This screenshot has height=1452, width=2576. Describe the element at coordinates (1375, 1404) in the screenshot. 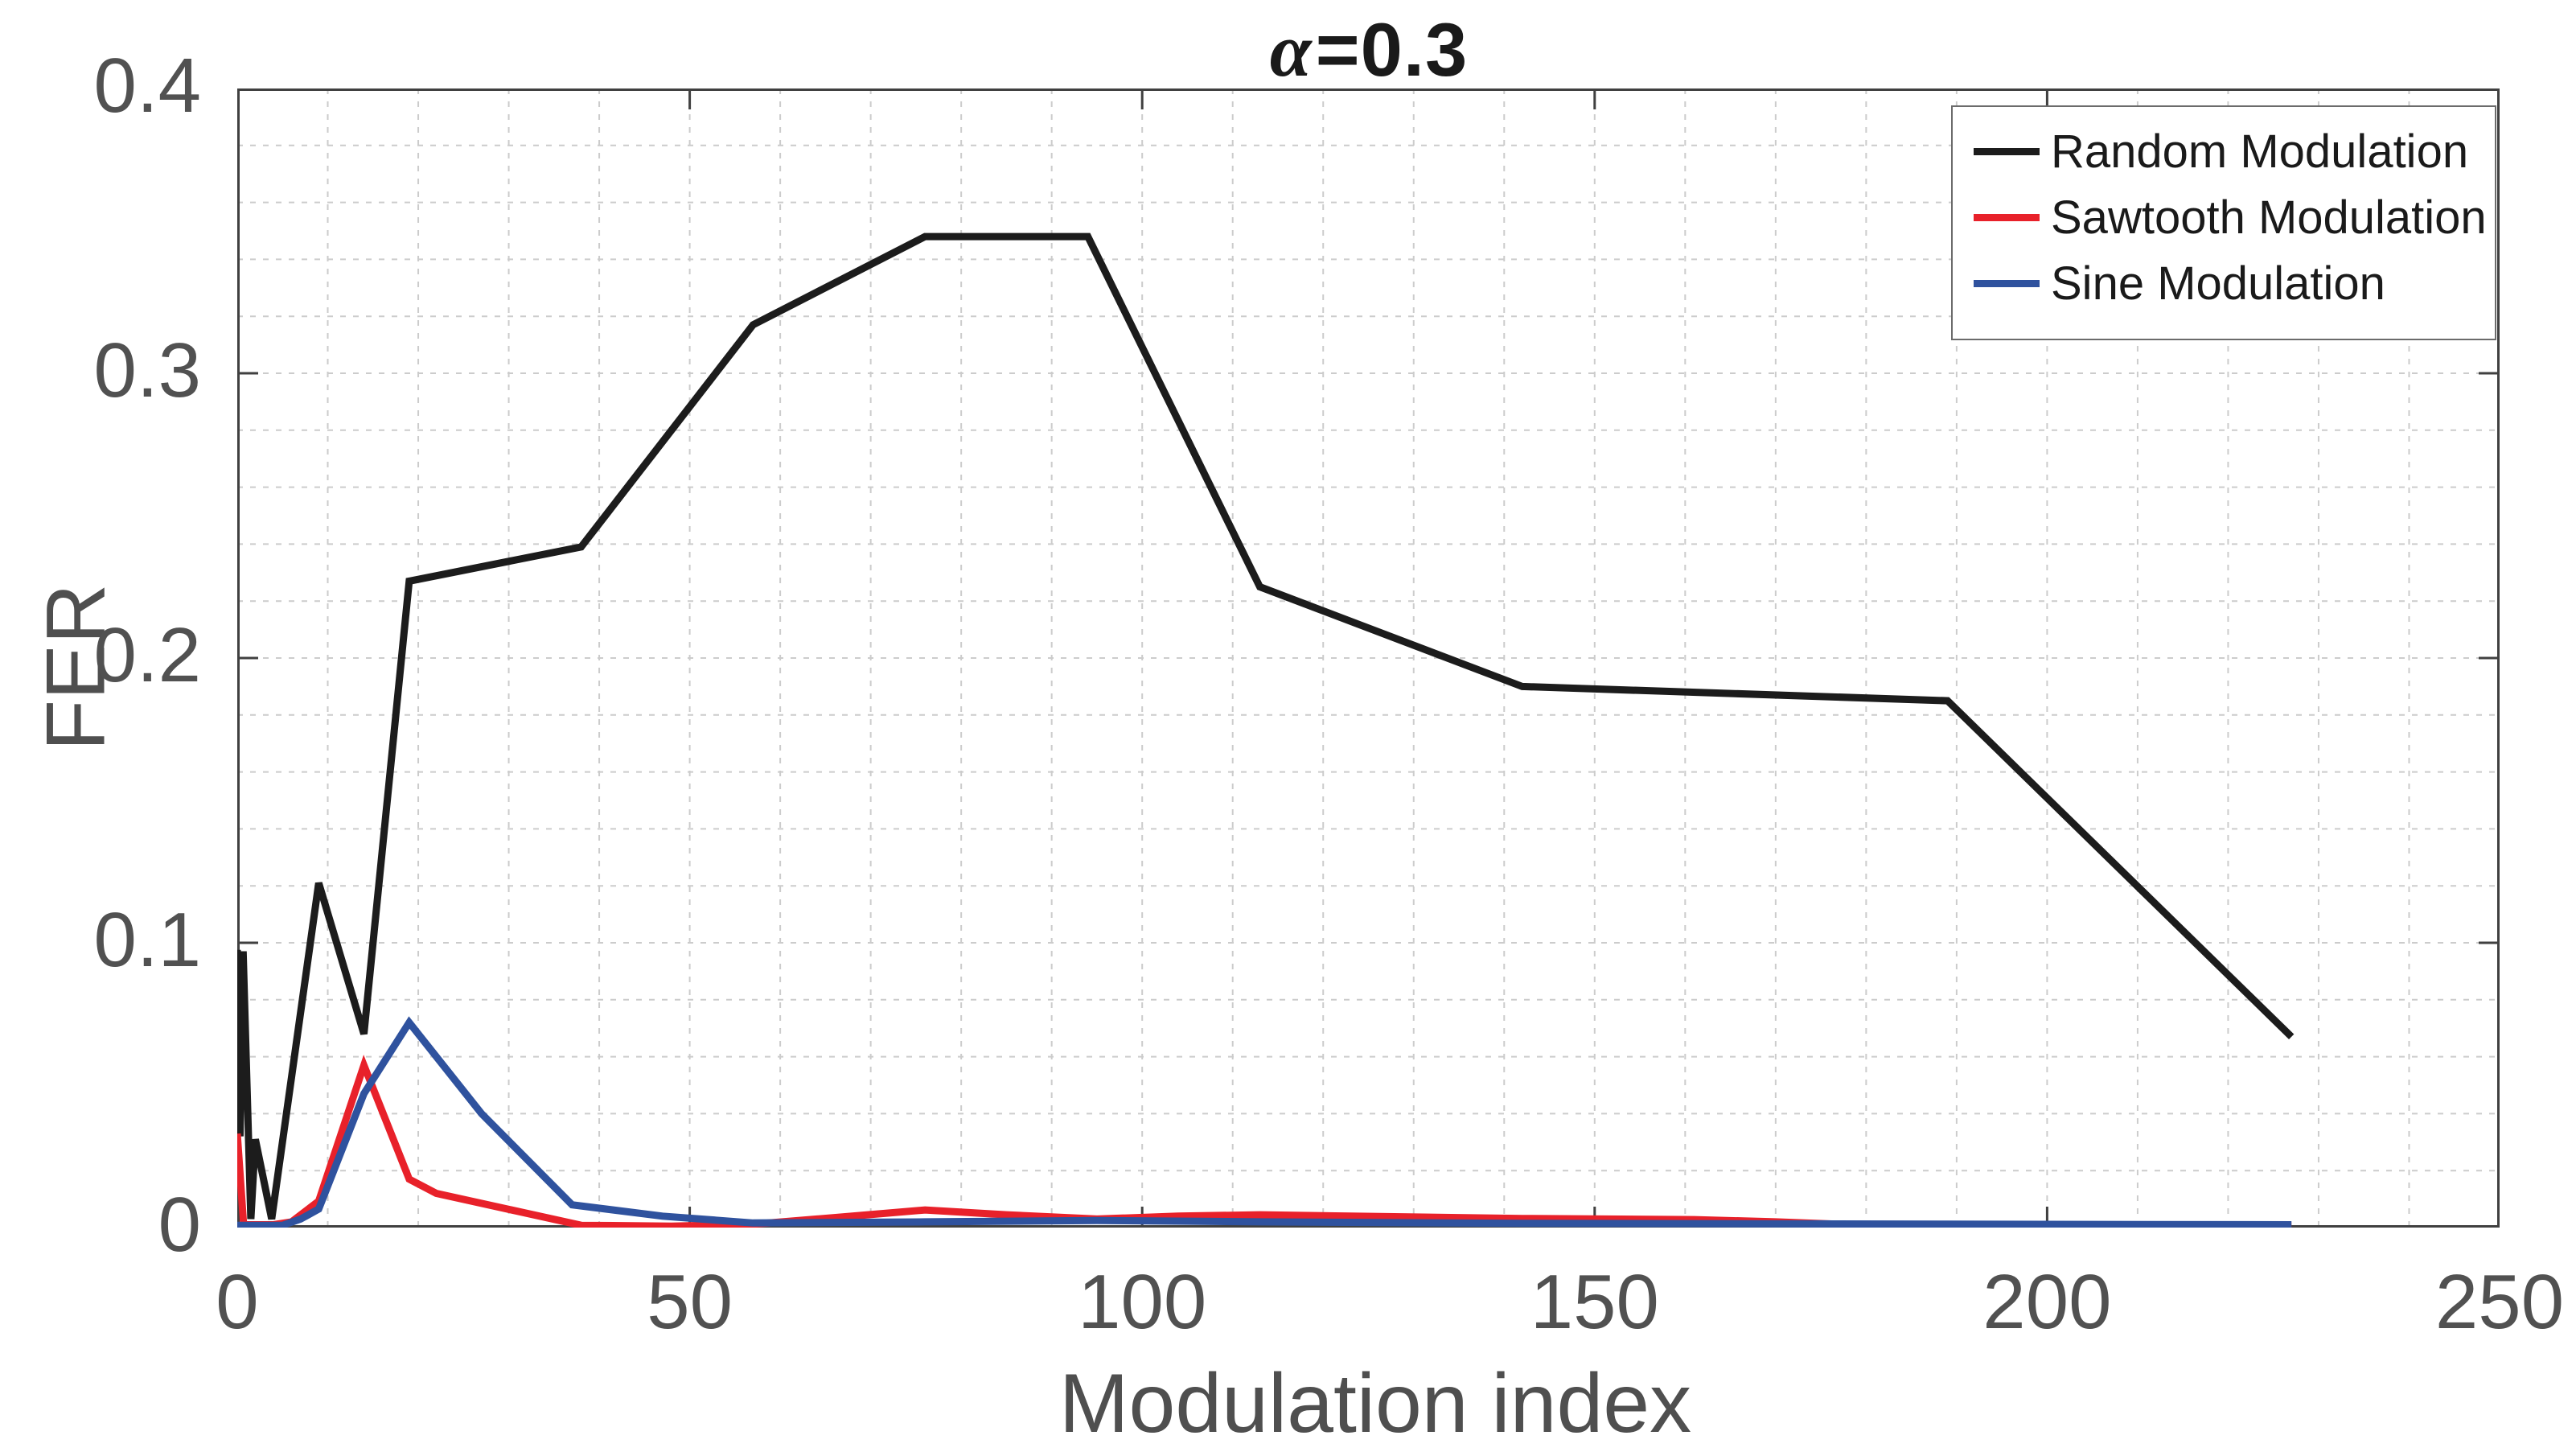

I see `x-axis-label: Modulation index` at that location.